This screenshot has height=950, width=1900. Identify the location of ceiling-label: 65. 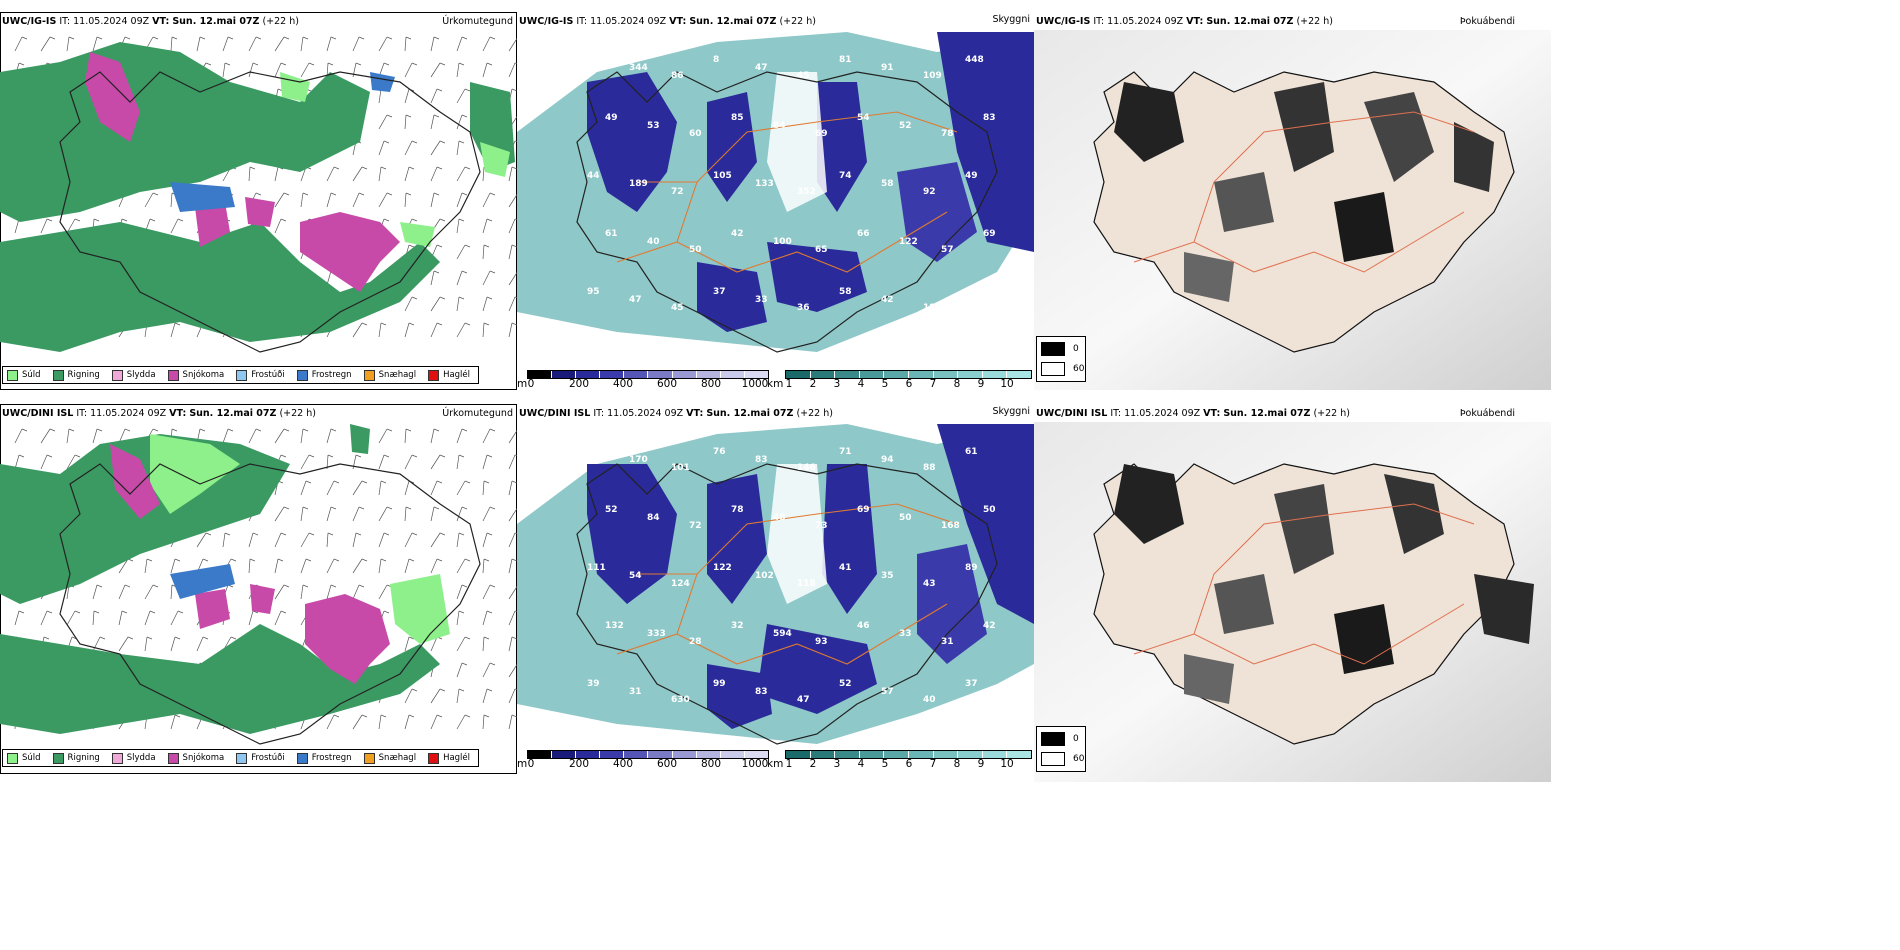
(821, 250).